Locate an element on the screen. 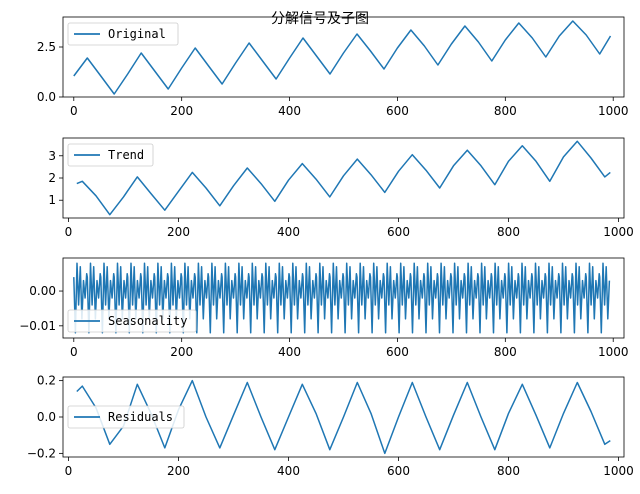 The image size is (640, 494). figure-title: 分解信号及子图 is located at coordinates (320, 19).